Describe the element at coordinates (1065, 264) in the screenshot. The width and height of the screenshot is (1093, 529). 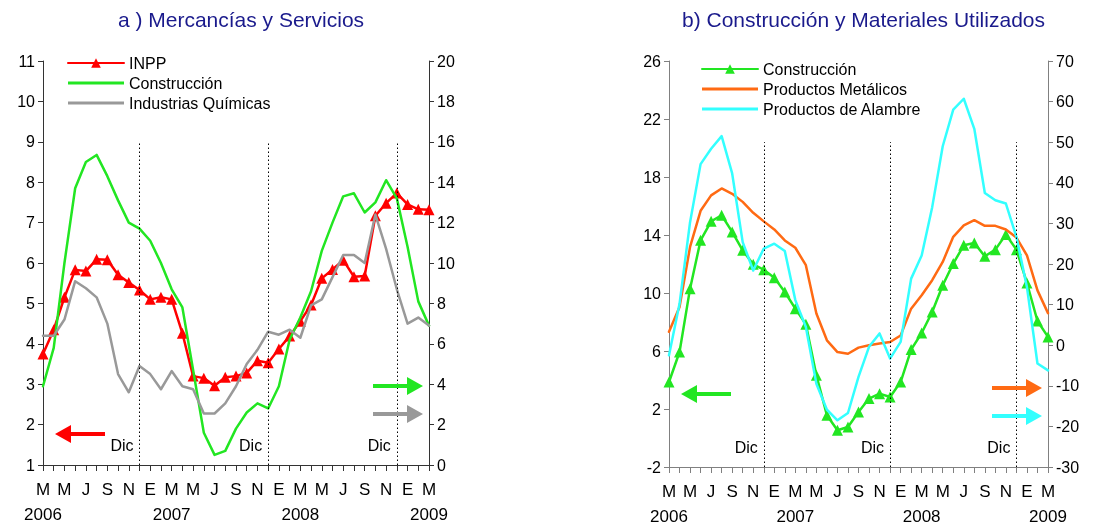
I see `y2-tick-label: 20` at that location.